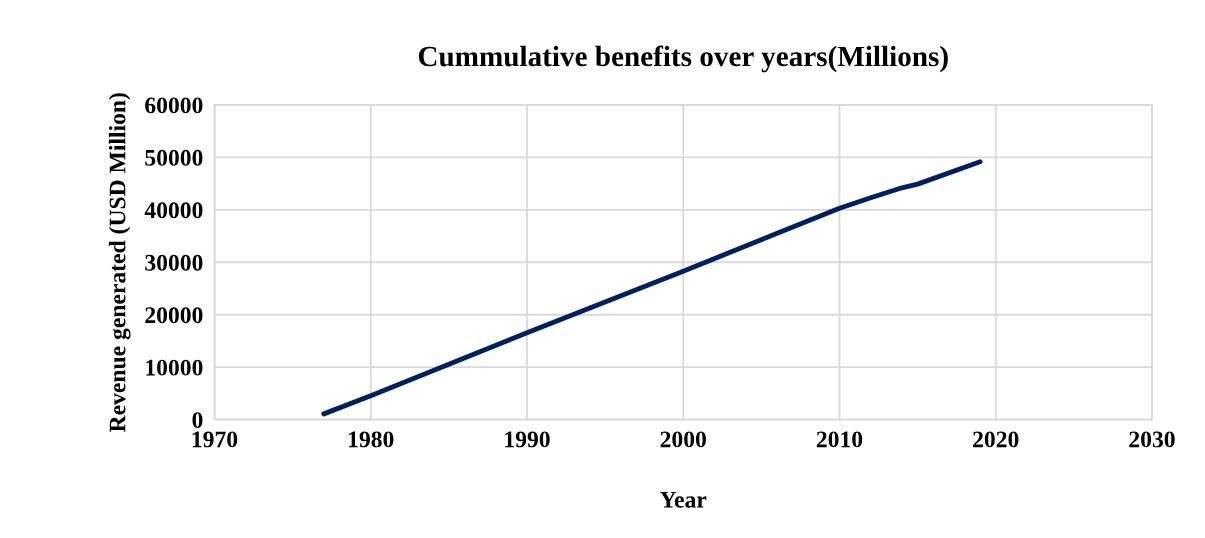 The image size is (1205, 538). Describe the element at coordinates (174, 157) in the screenshot. I see `y-tick-label: 50000` at that location.